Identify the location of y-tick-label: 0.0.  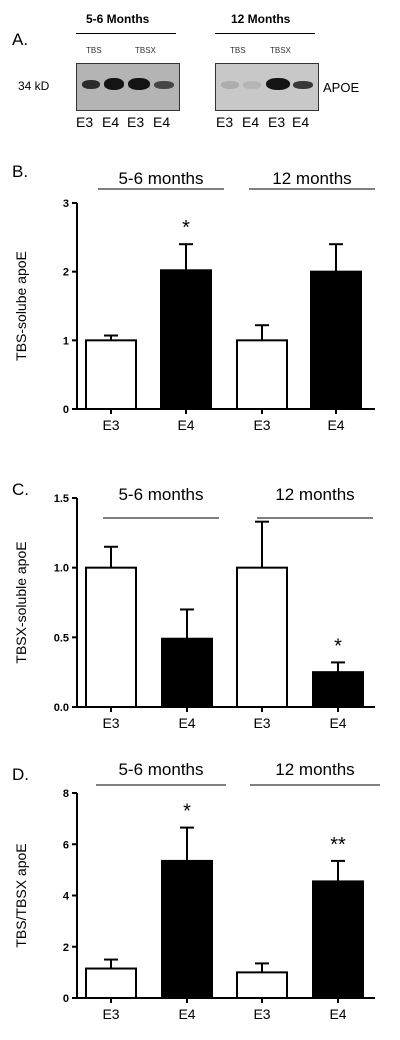
(61, 708).